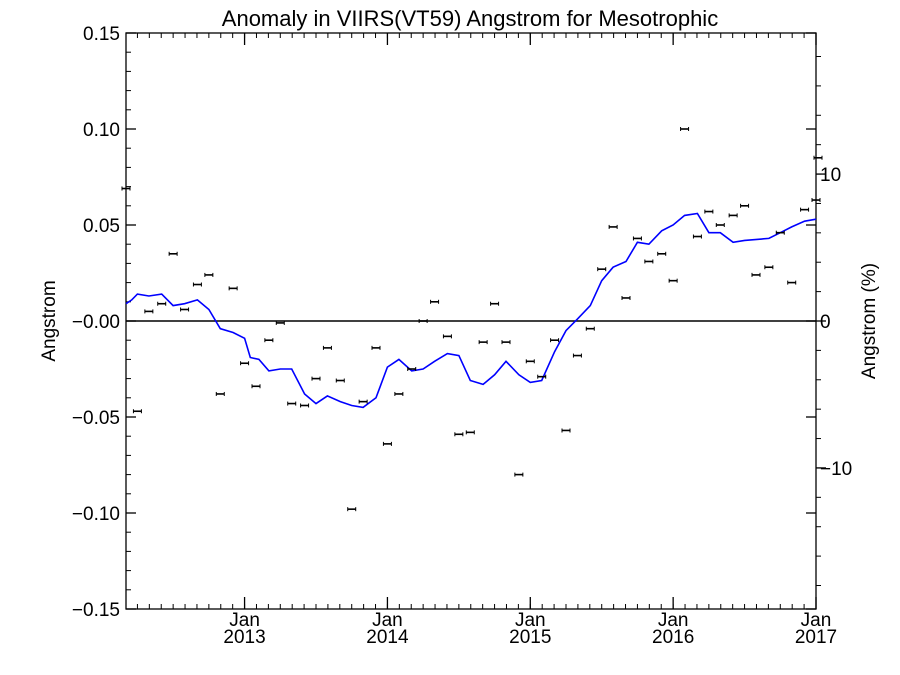 Image resolution: width=900 pixels, height=675 pixels. Describe the element at coordinates (96, 610) in the screenshot. I see `y-tick-label: −0.15` at that location.